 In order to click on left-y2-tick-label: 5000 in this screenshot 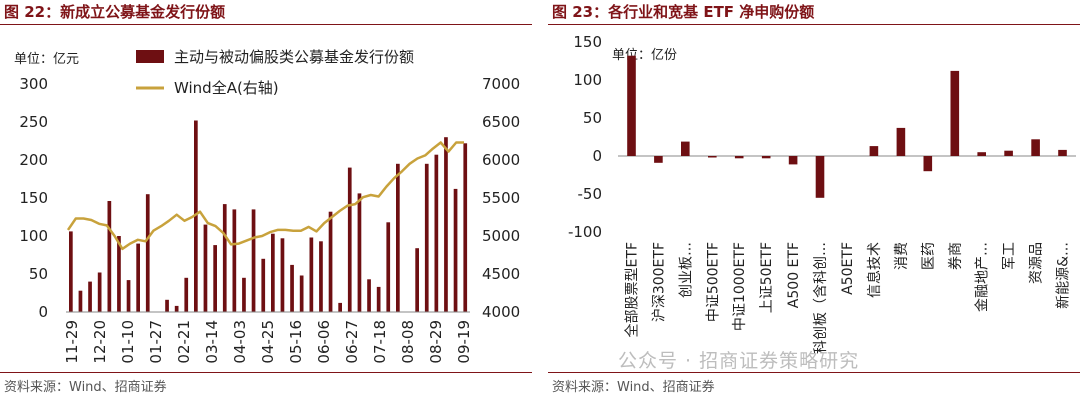, I will do `click(501, 236)`.